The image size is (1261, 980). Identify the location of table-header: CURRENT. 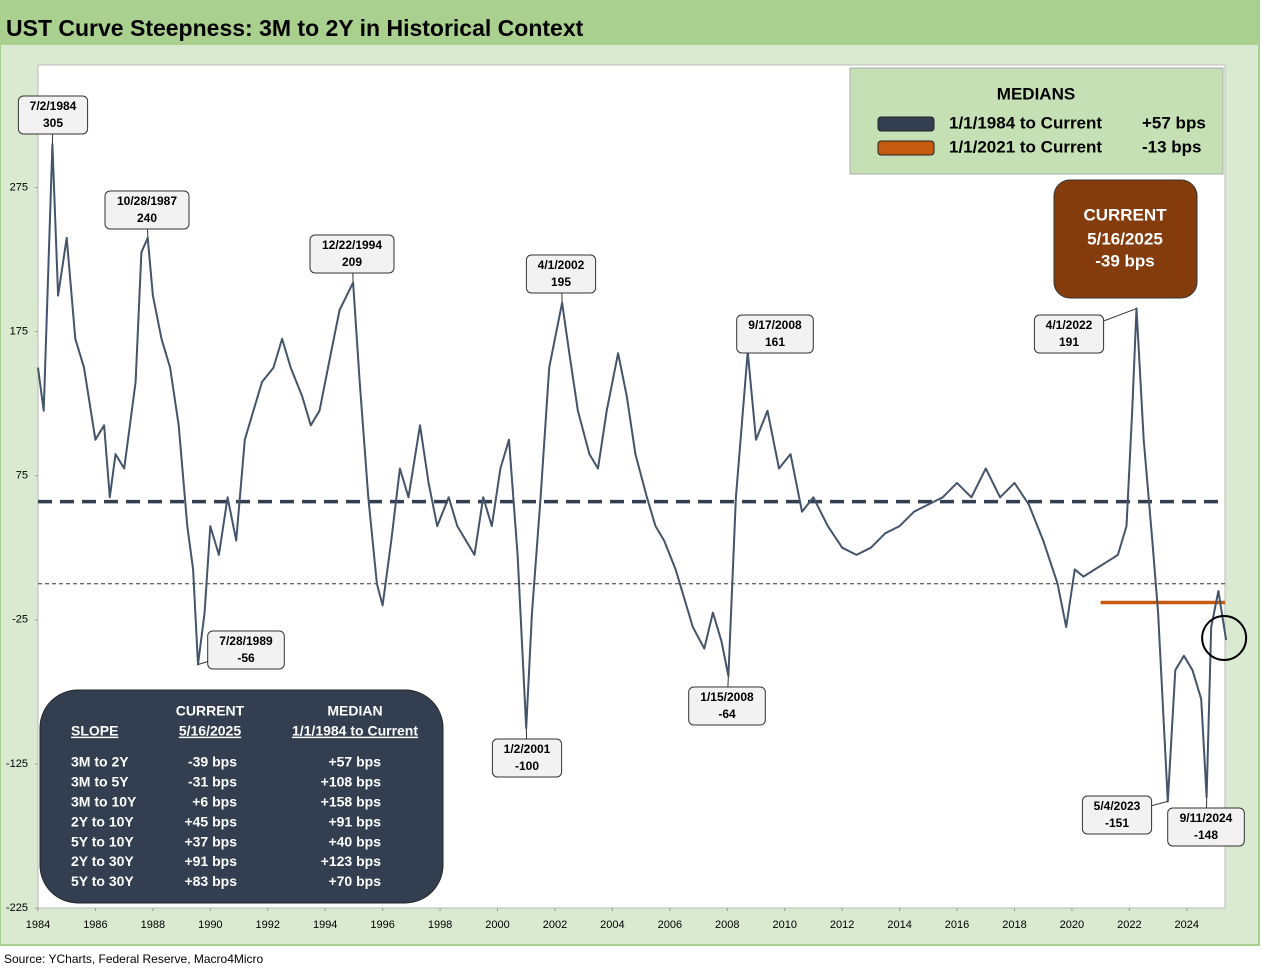
(210, 711).